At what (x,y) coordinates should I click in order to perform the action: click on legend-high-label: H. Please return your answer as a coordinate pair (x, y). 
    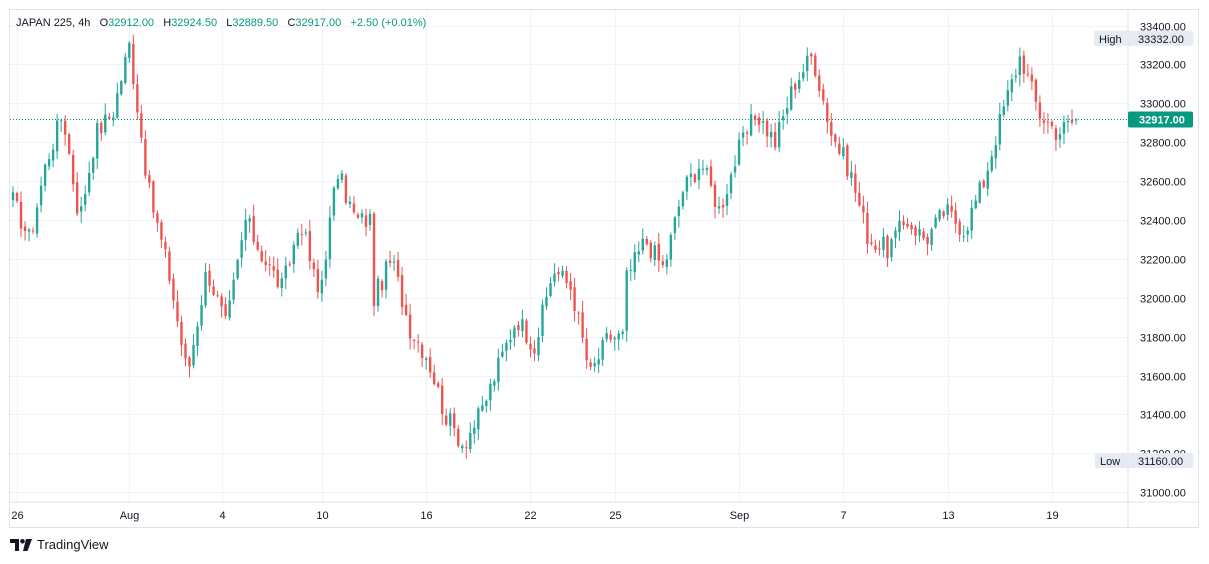
    Looking at the image, I should click on (167, 23).